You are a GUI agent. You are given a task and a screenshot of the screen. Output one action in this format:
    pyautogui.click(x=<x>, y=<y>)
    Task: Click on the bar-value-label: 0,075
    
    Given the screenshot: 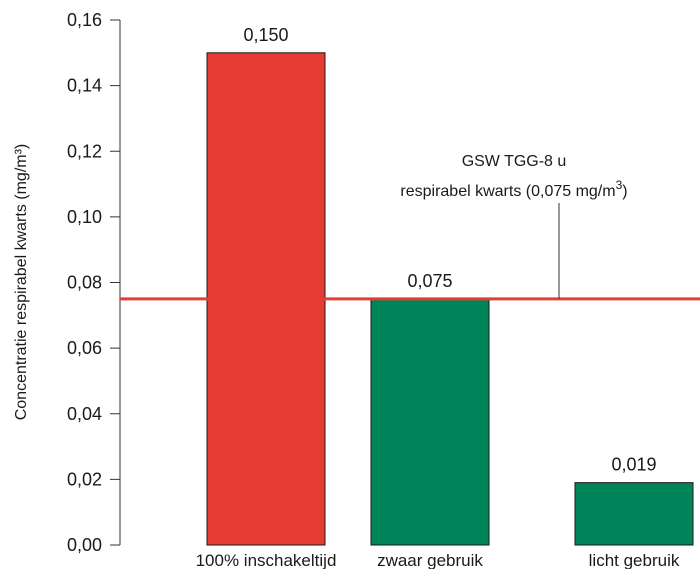 What is the action you would take?
    pyautogui.click(x=429, y=281)
    